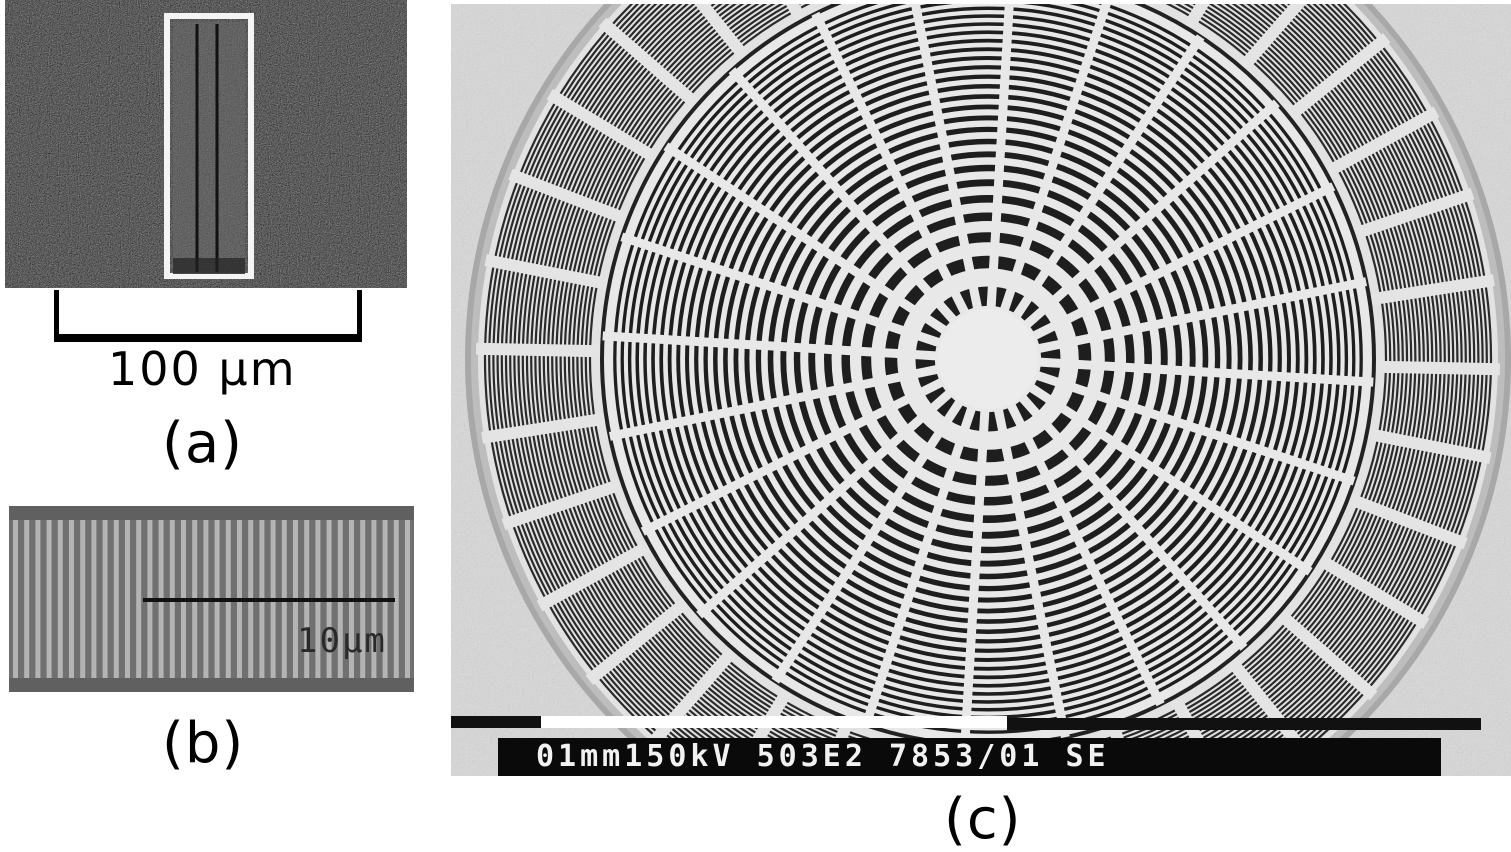 The width and height of the screenshot is (1511, 852). I want to click on micrograph-b: 10μm, so click(211, 599).